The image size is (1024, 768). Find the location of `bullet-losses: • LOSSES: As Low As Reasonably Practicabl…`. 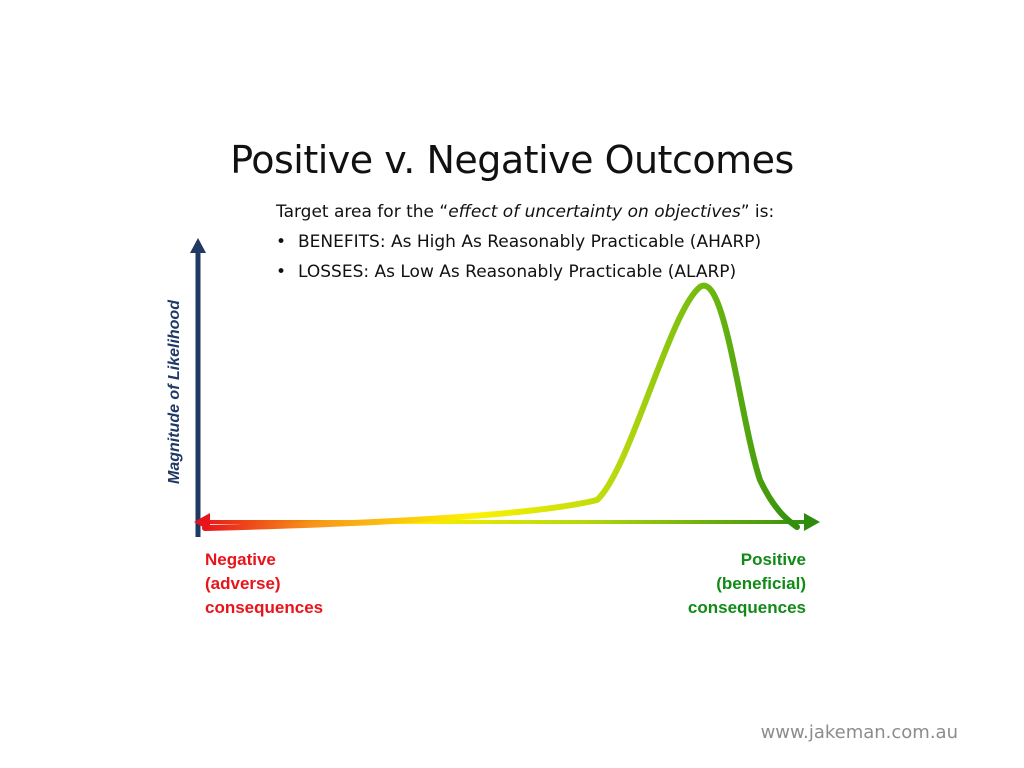

bullet-losses: • LOSSES: As Low As Reasonably Practicabl… is located at coordinates (596, 272).